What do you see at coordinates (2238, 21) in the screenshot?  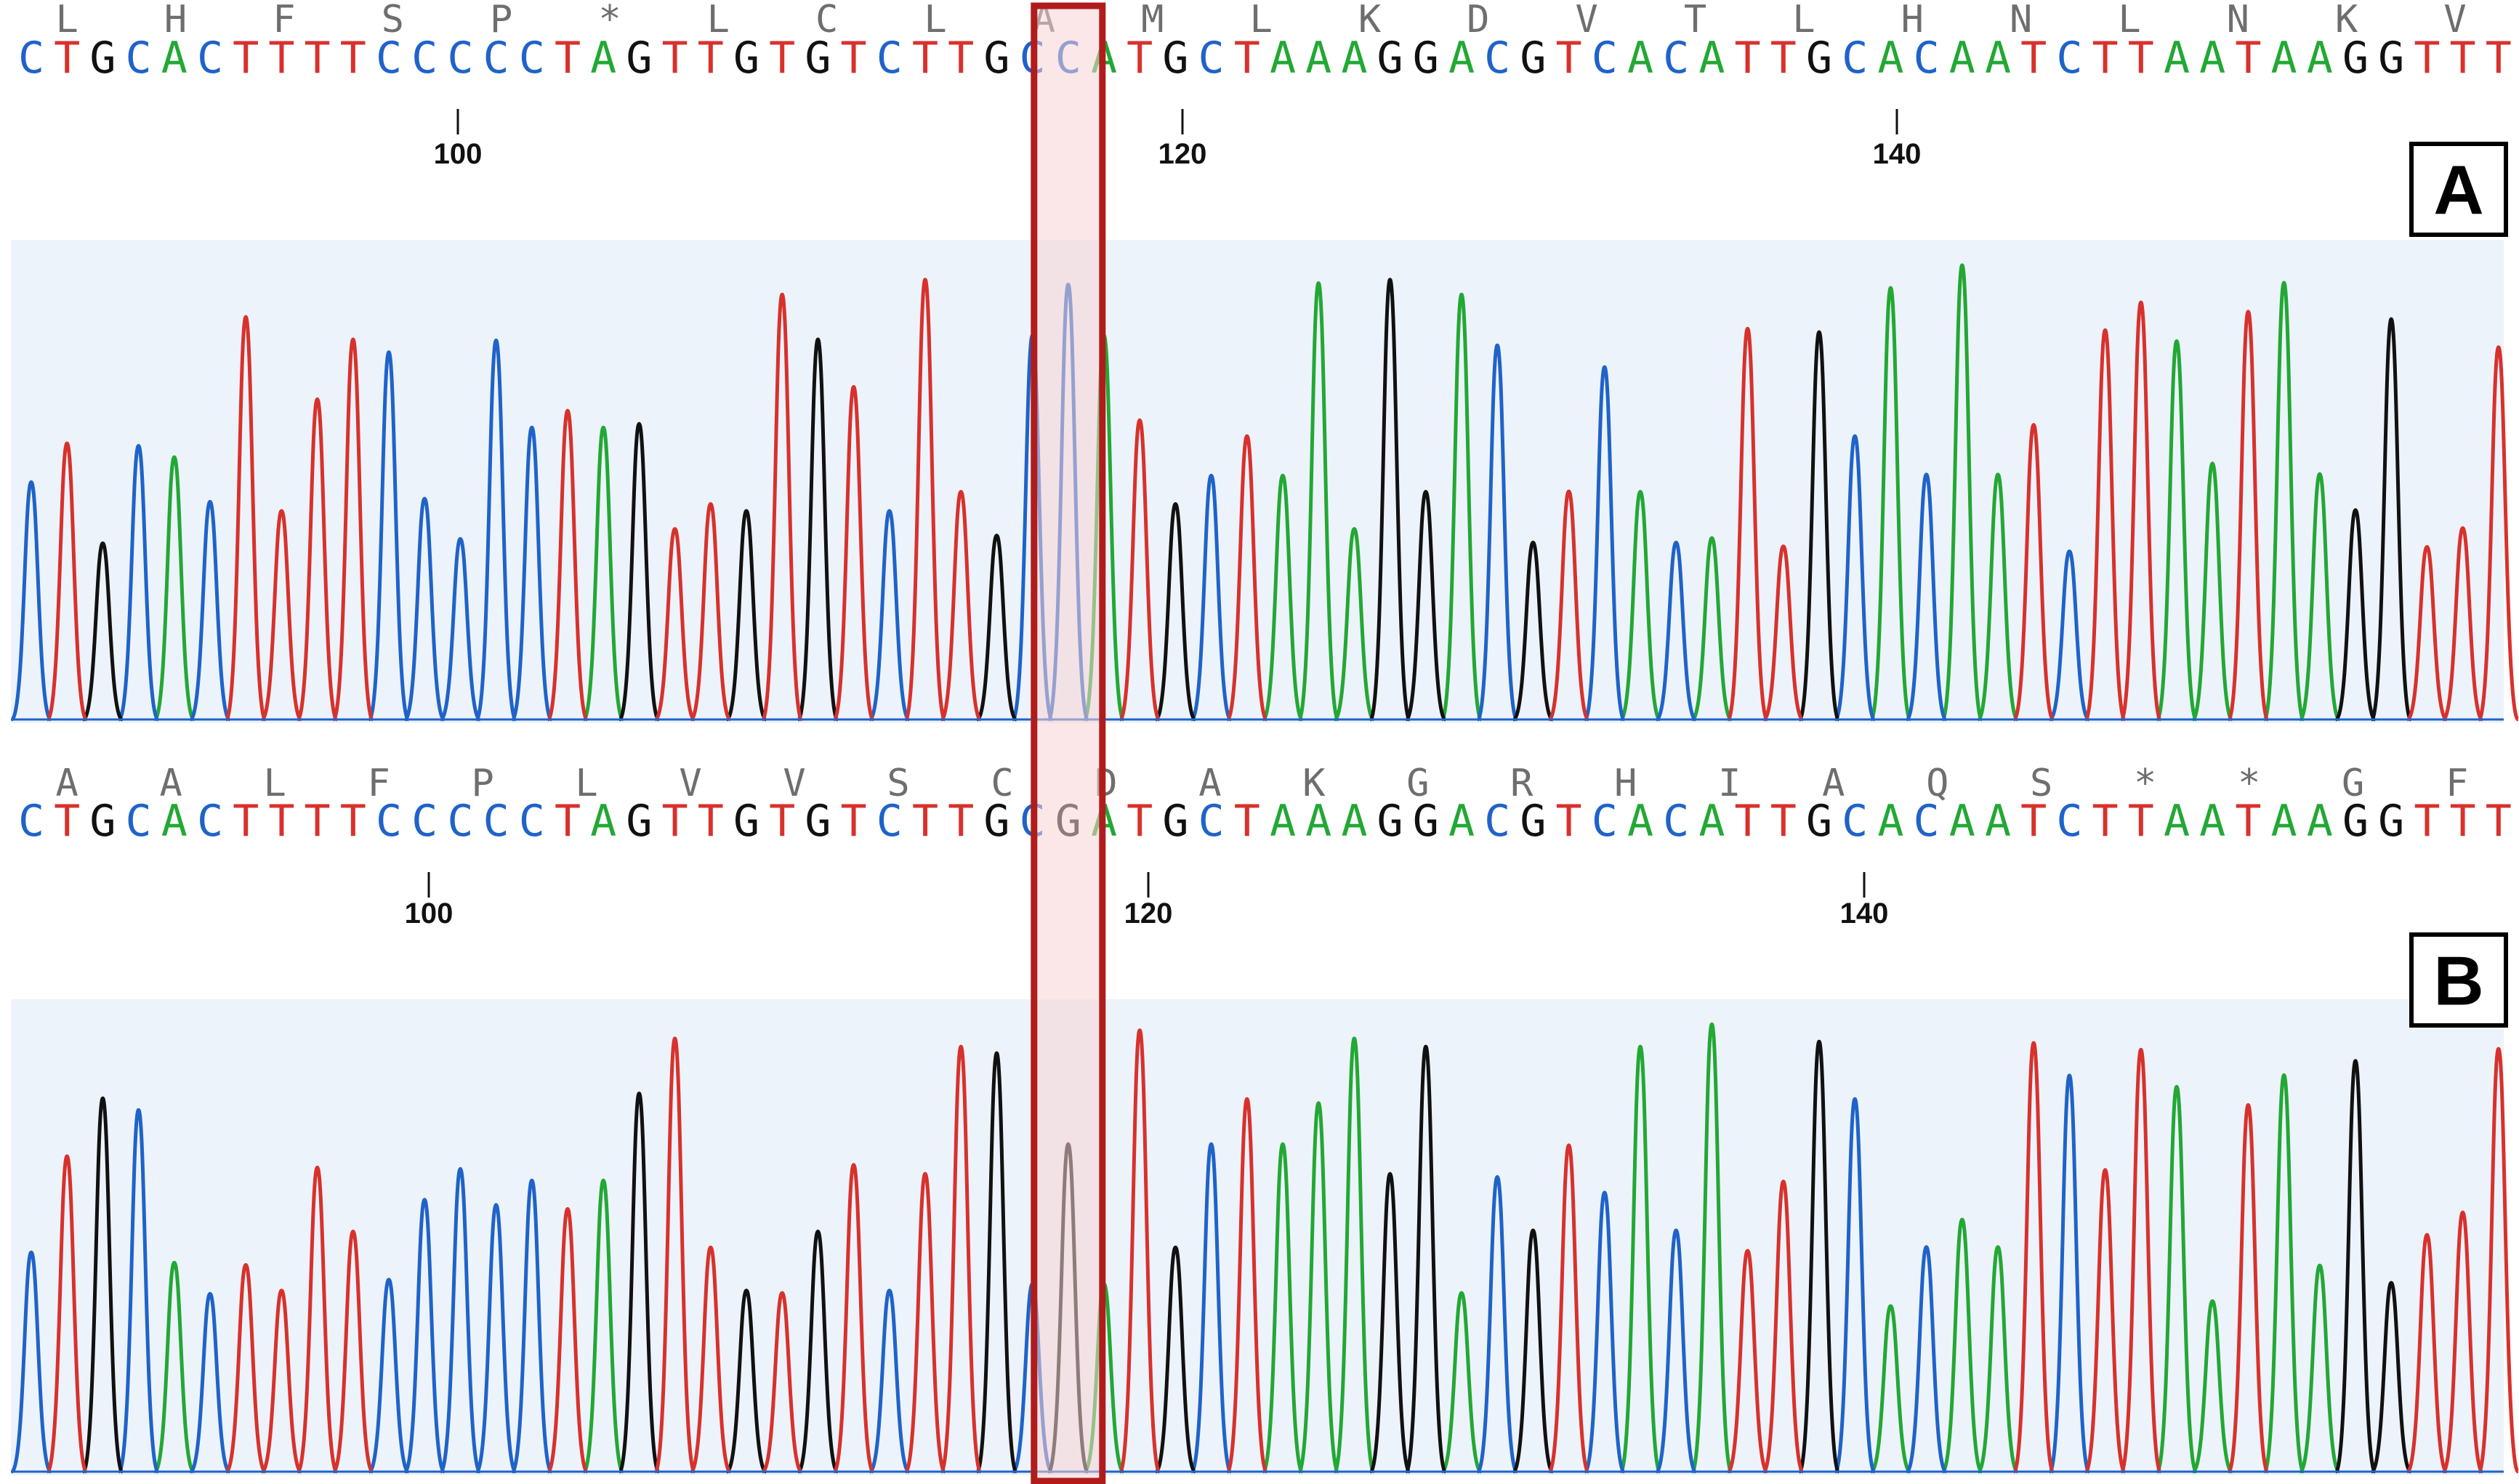 I see `amino-acid-label: N` at bounding box center [2238, 21].